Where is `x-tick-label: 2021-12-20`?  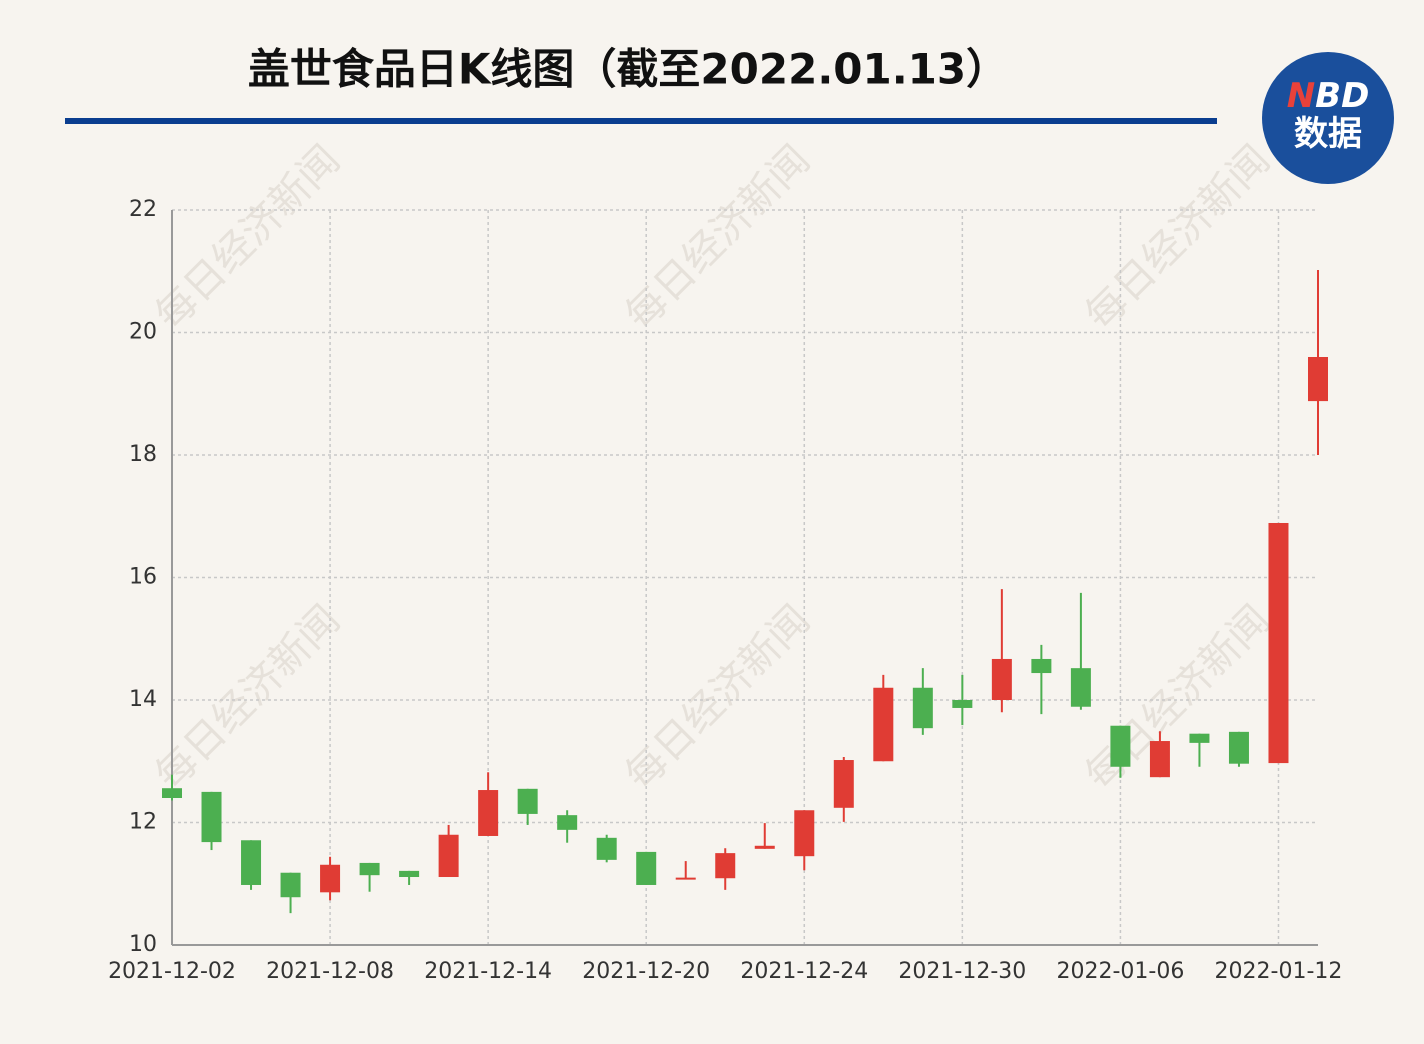
x-tick-label: 2021-12-20 is located at coordinates (646, 971).